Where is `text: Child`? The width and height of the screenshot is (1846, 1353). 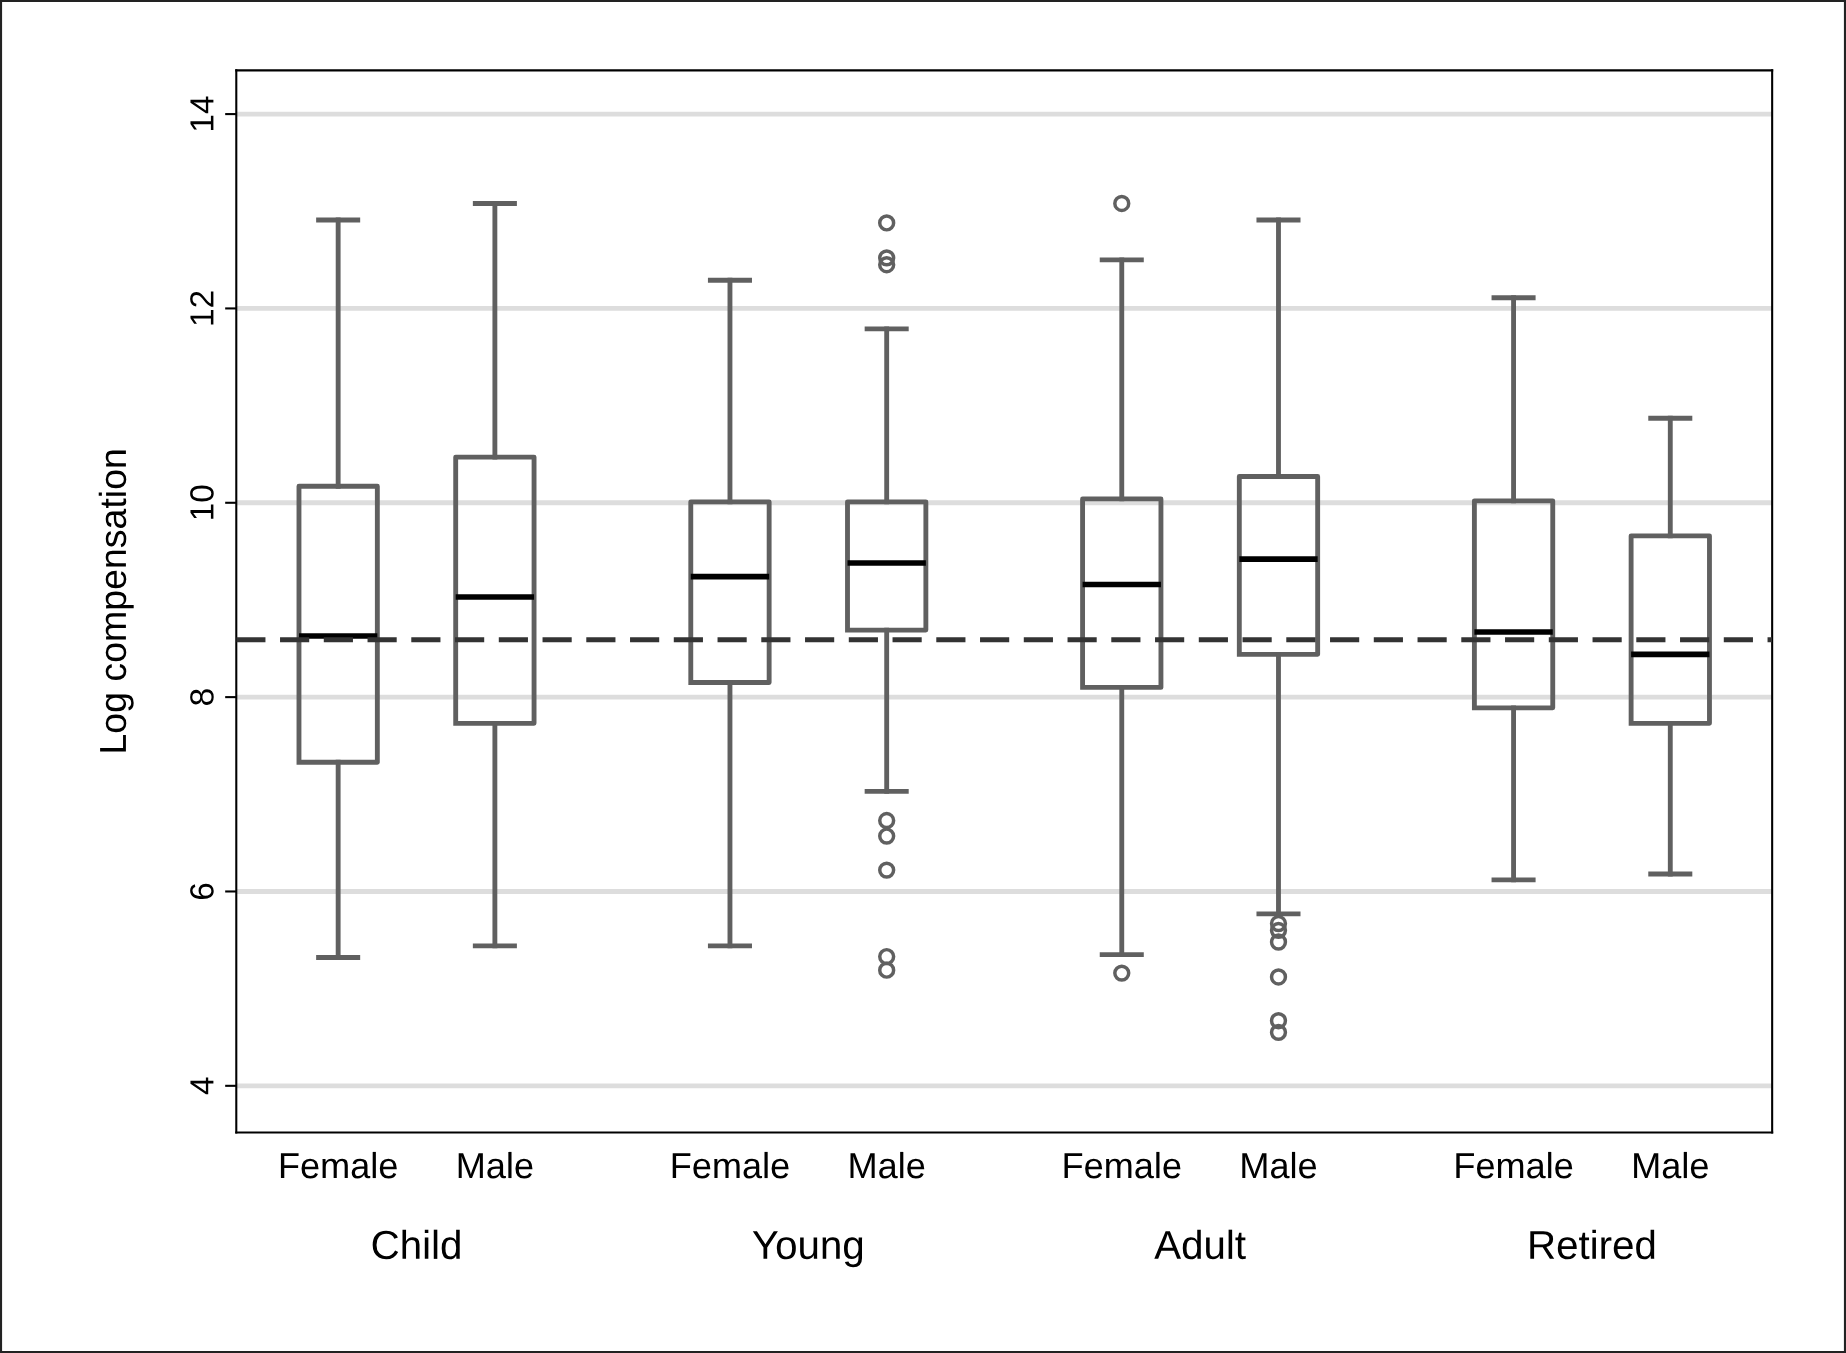 text: Child is located at coordinates (416, 1244).